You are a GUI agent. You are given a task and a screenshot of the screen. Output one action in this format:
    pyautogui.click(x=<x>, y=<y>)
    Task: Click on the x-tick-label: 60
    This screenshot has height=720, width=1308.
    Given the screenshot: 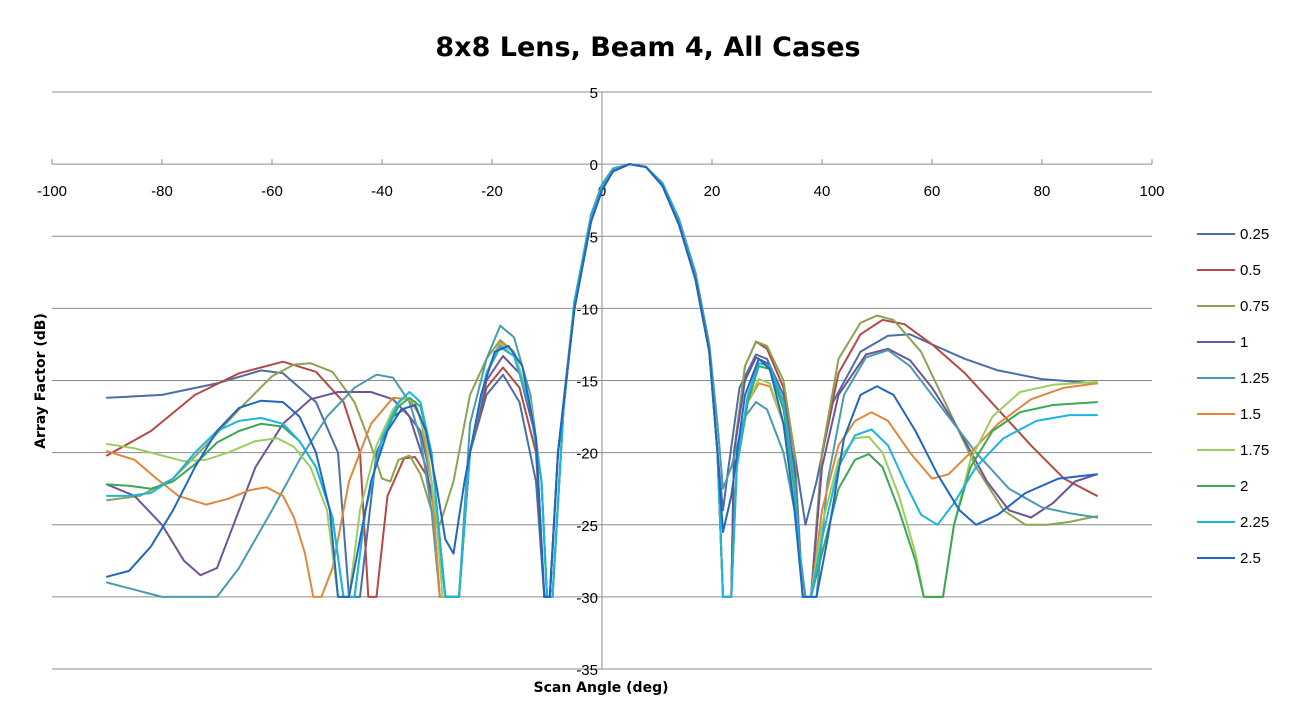 What is the action you would take?
    pyautogui.click(x=932, y=191)
    